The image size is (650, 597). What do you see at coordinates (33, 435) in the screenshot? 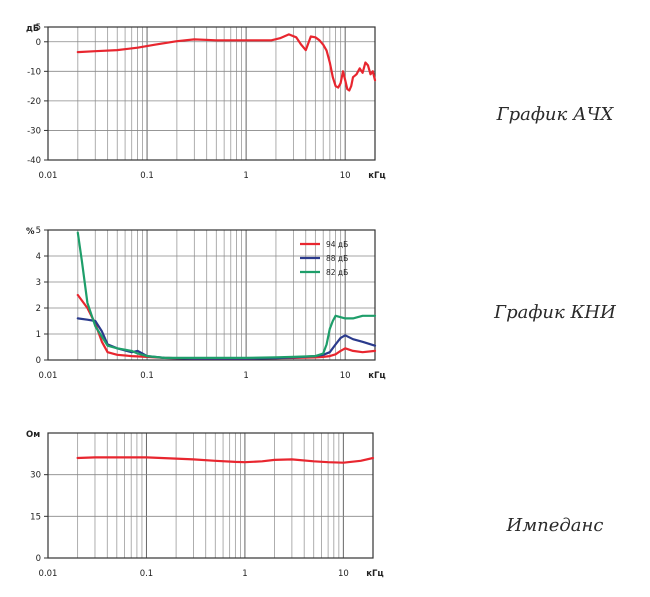
I see `y-axis-unit: Ом` at bounding box center [33, 435].